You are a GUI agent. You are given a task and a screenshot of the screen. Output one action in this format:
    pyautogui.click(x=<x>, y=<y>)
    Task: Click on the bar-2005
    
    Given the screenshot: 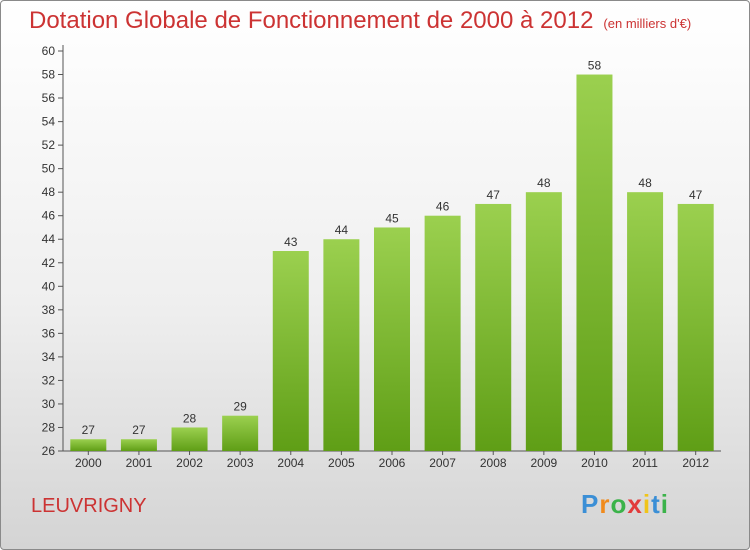 What is the action you would take?
    pyautogui.click(x=341, y=345)
    